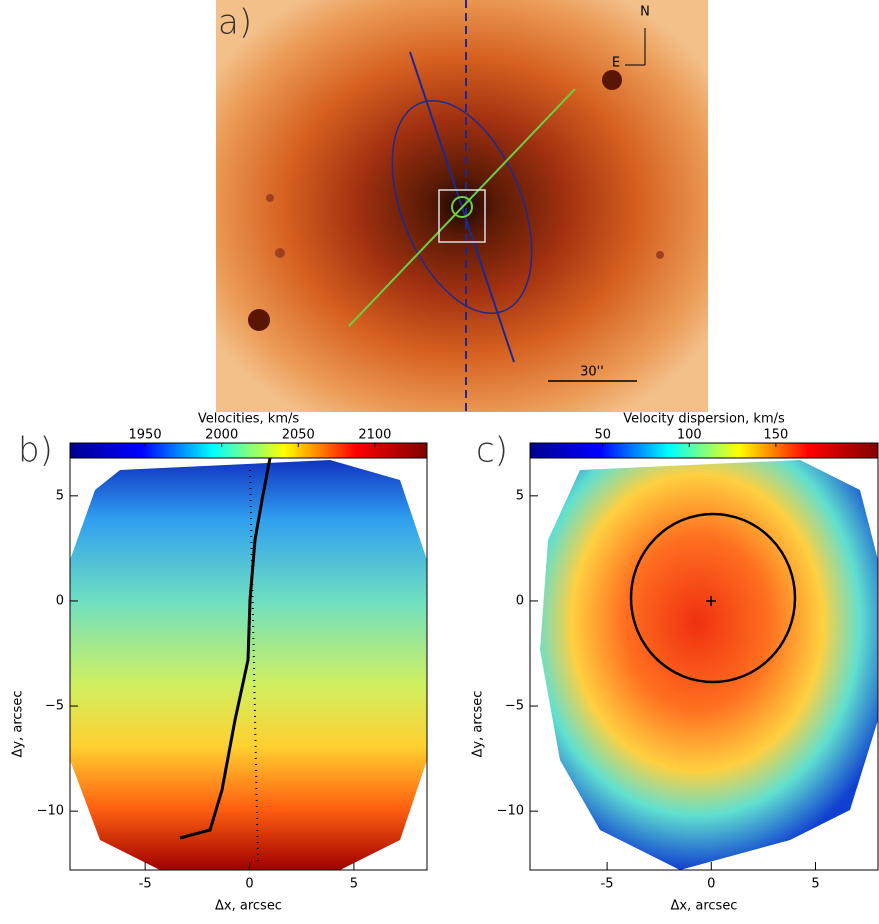  Describe the element at coordinates (225, 648) in the screenshot. I see `kinematic-axis` at that location.